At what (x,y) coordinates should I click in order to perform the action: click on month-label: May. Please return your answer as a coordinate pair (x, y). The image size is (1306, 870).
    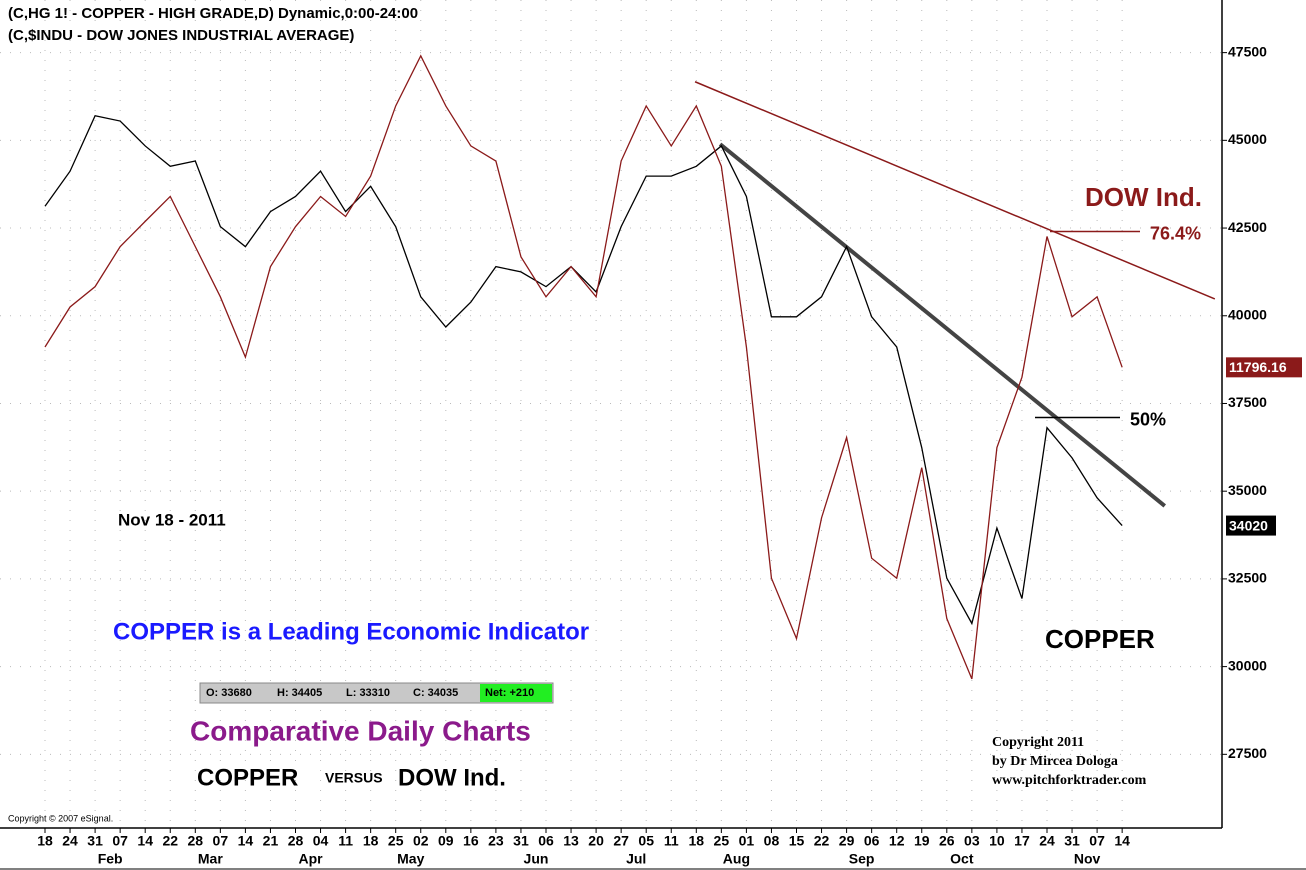
    Looking at the image, I should click on (410, 859).